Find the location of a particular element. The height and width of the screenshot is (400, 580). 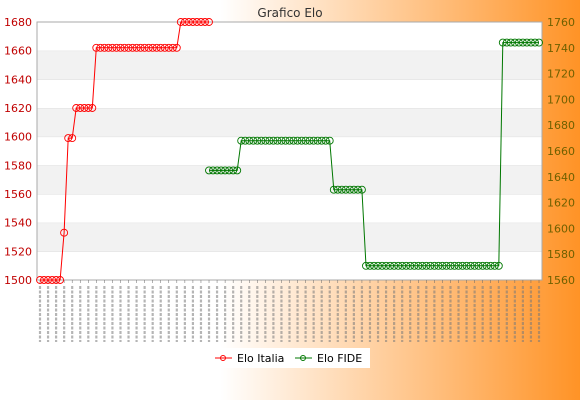

left-tick-label: 1680 is located at coordinates (18, 22).